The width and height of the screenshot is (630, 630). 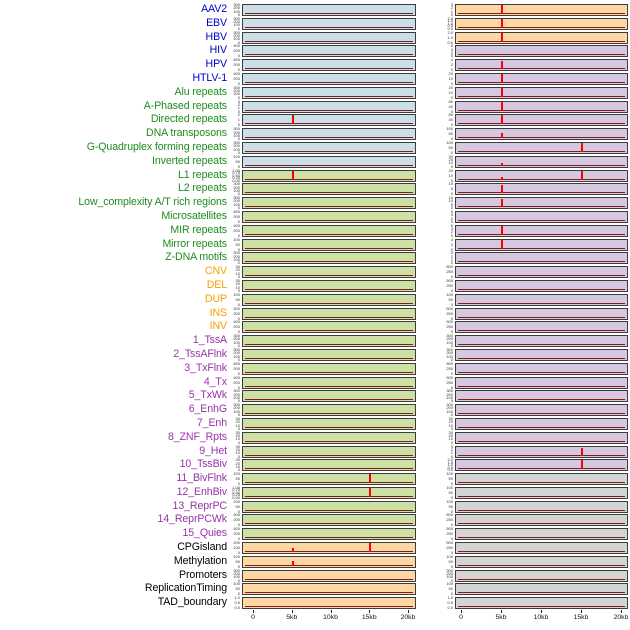 I want to click on y-tick-label: 250, so click(x=449, y=548).